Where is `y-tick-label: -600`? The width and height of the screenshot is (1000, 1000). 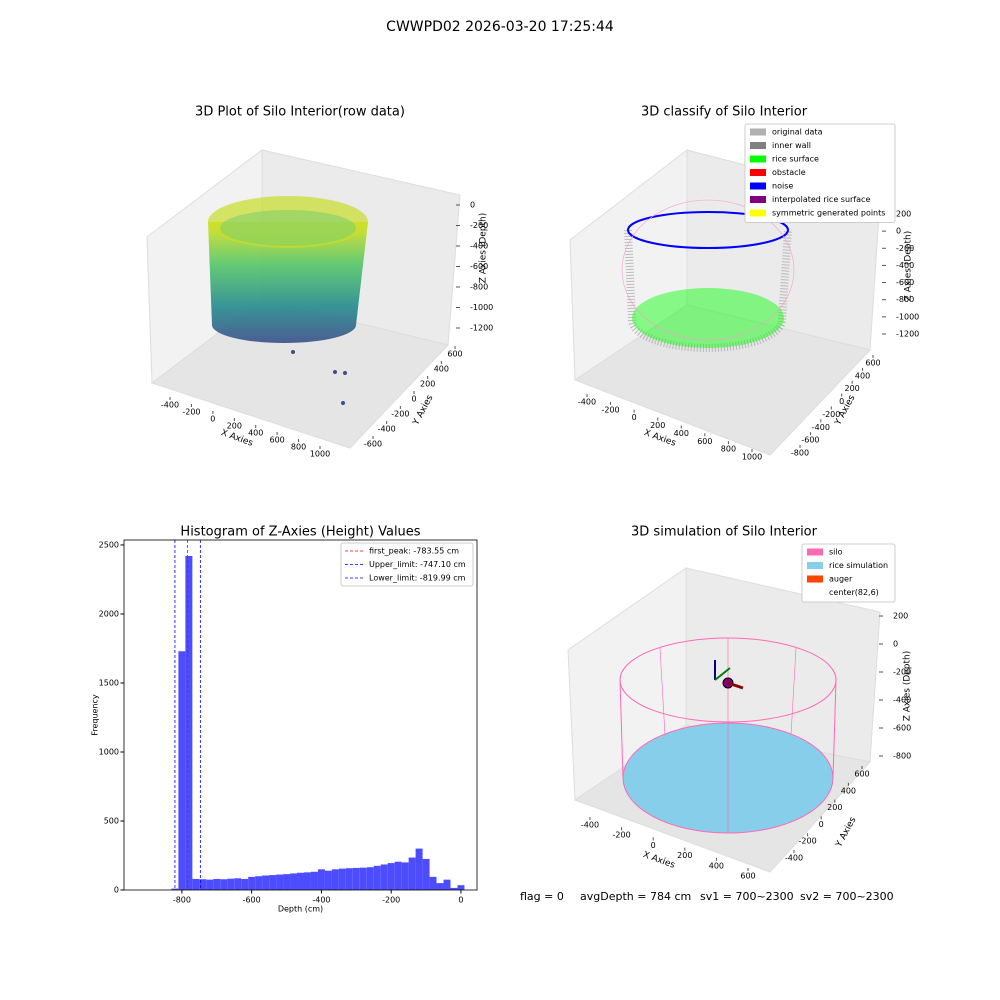
y-tick-label: -600 is located at coordinates (810, 440).